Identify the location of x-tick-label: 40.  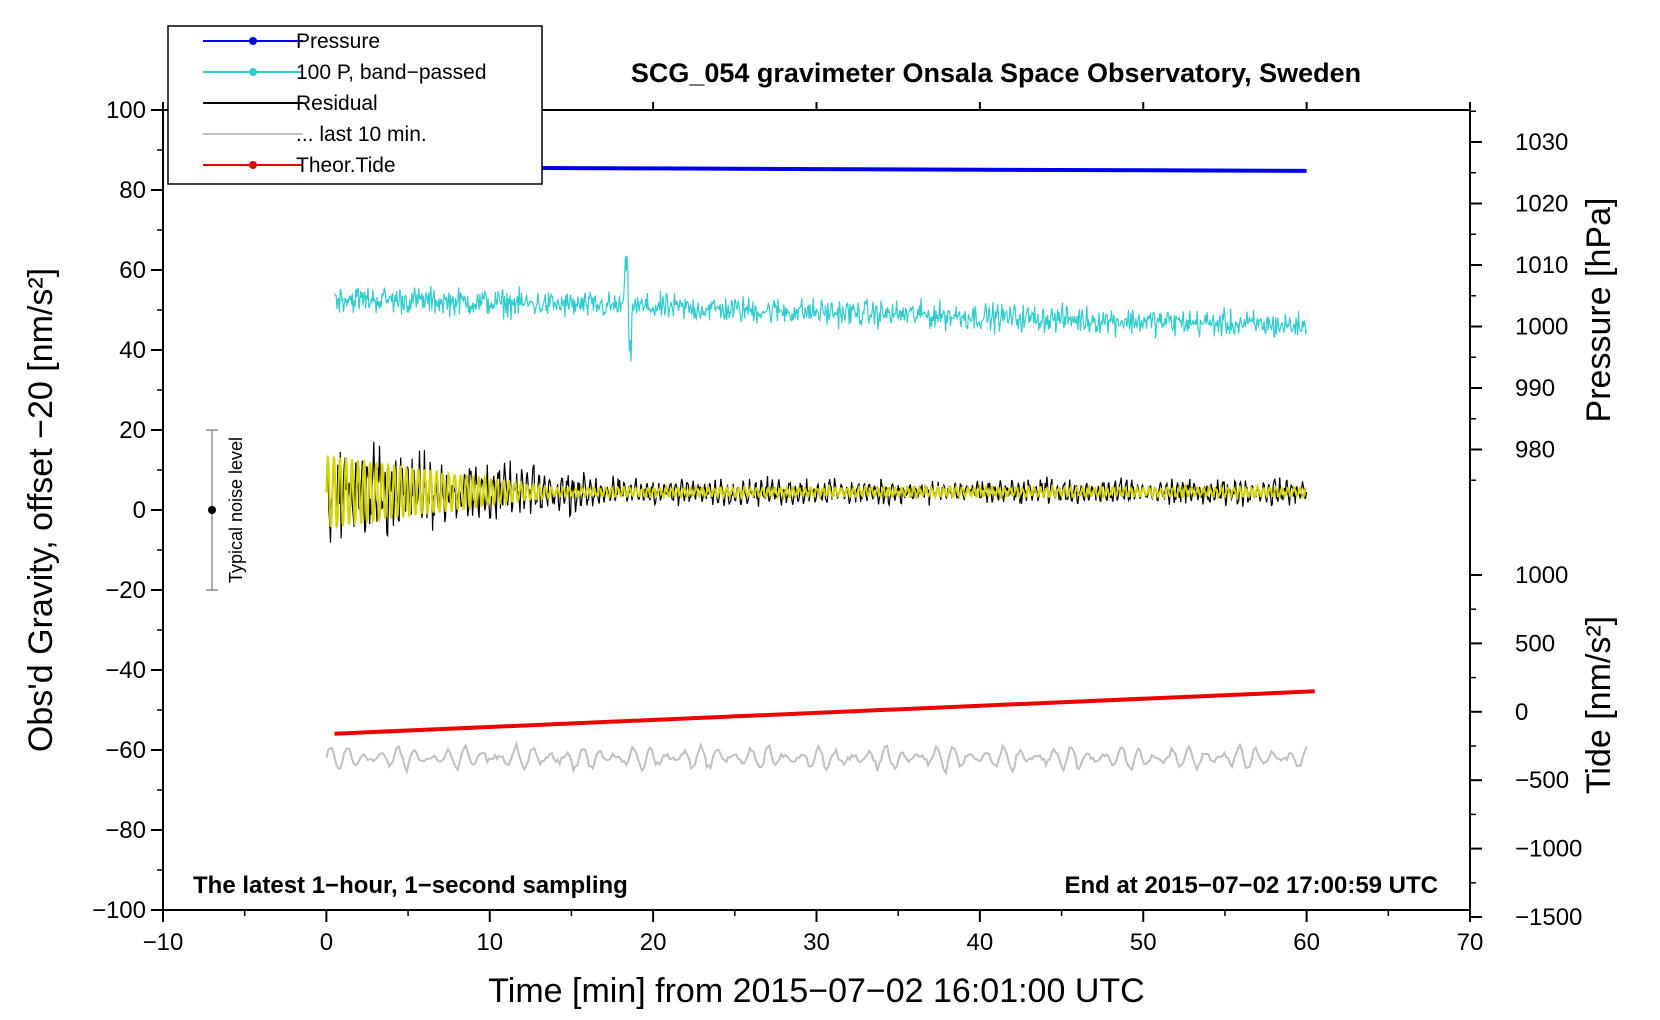
(980, 942).